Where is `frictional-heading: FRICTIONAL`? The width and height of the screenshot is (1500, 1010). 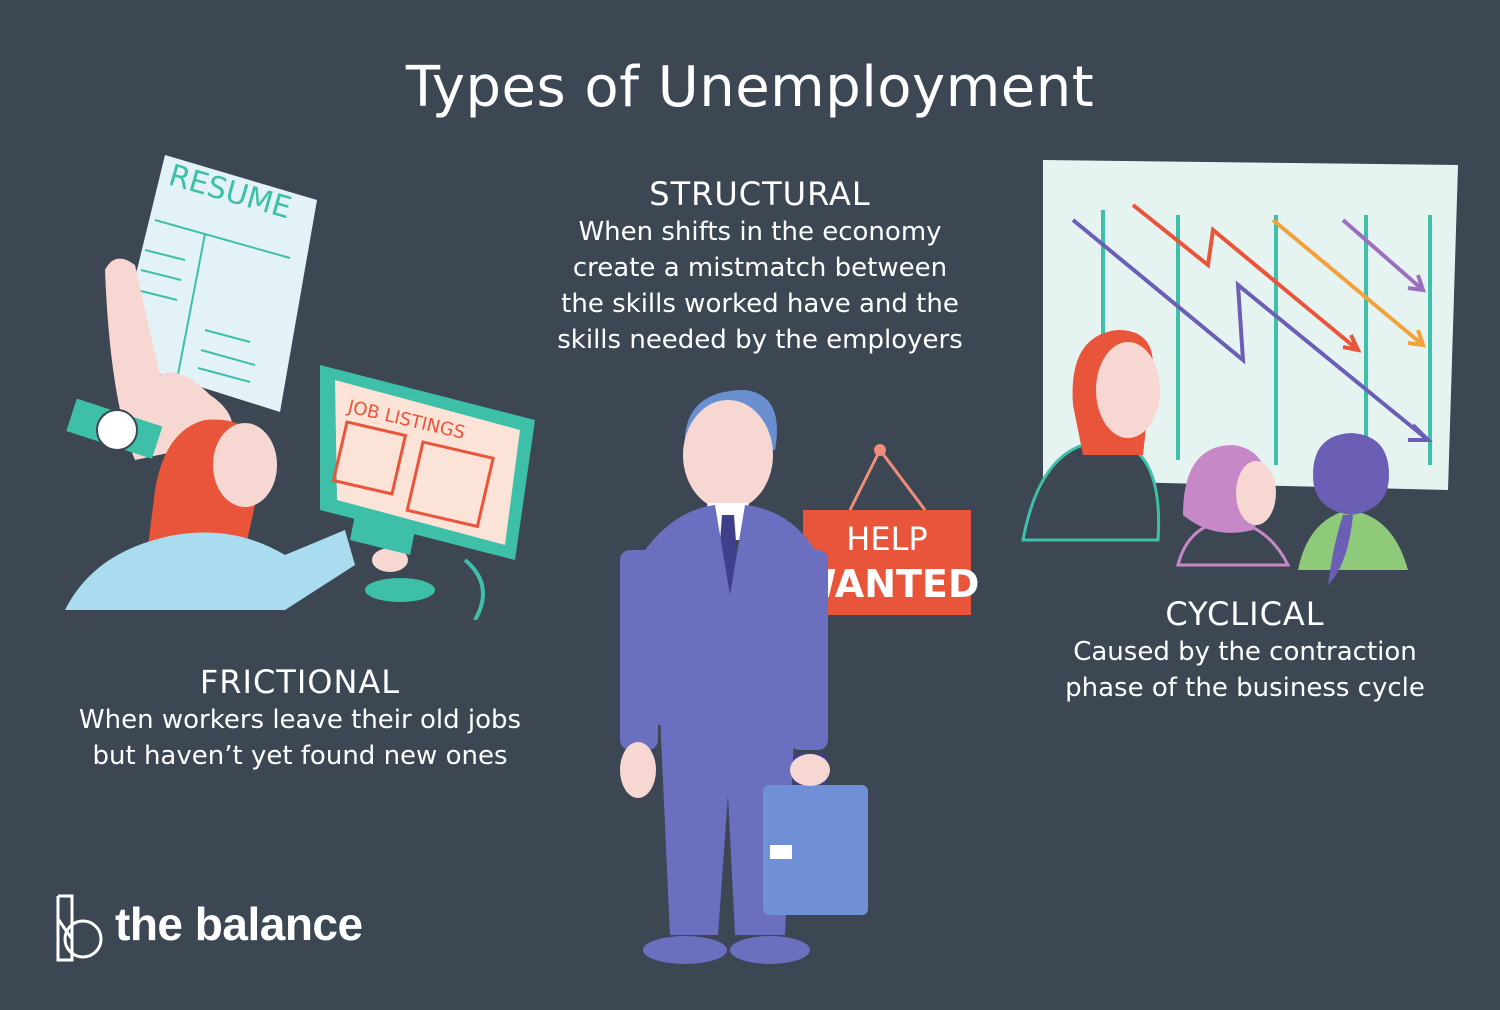
frictional-heading: FRICTIONAL is located at coordinates (300, 682).